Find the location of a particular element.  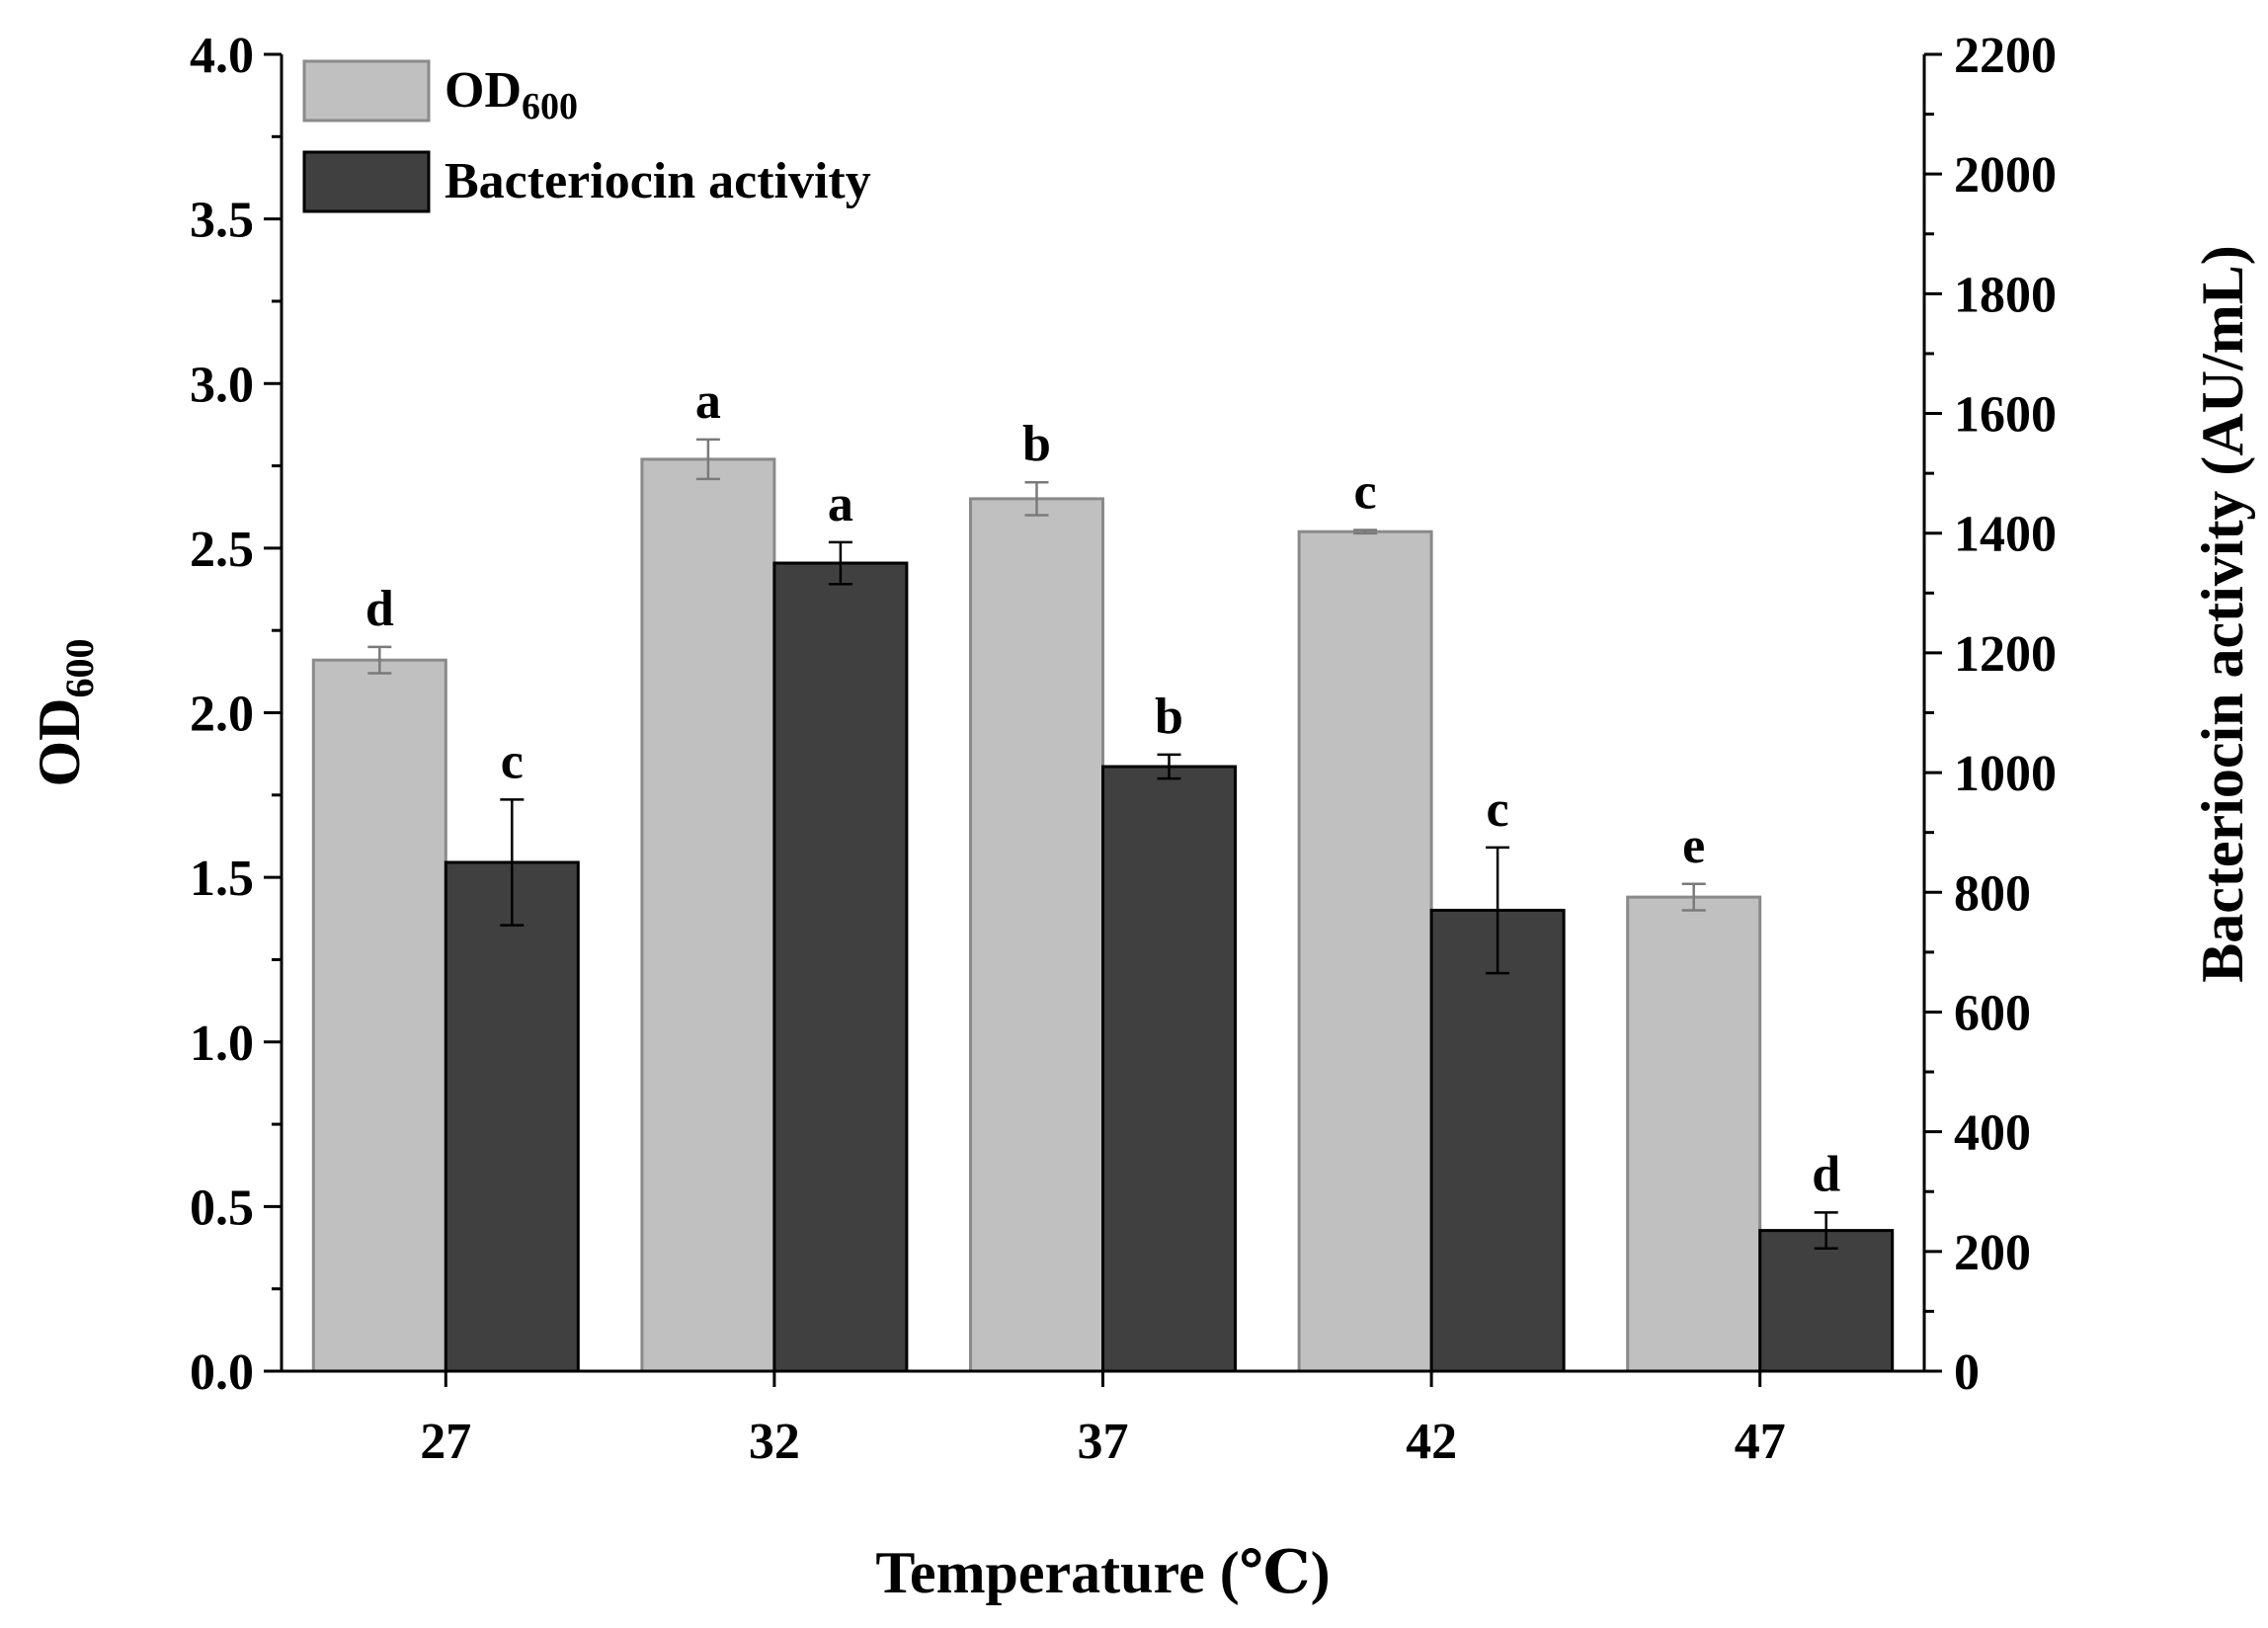

right-tick-label: 1600 is located at coordinates (2005, 415).